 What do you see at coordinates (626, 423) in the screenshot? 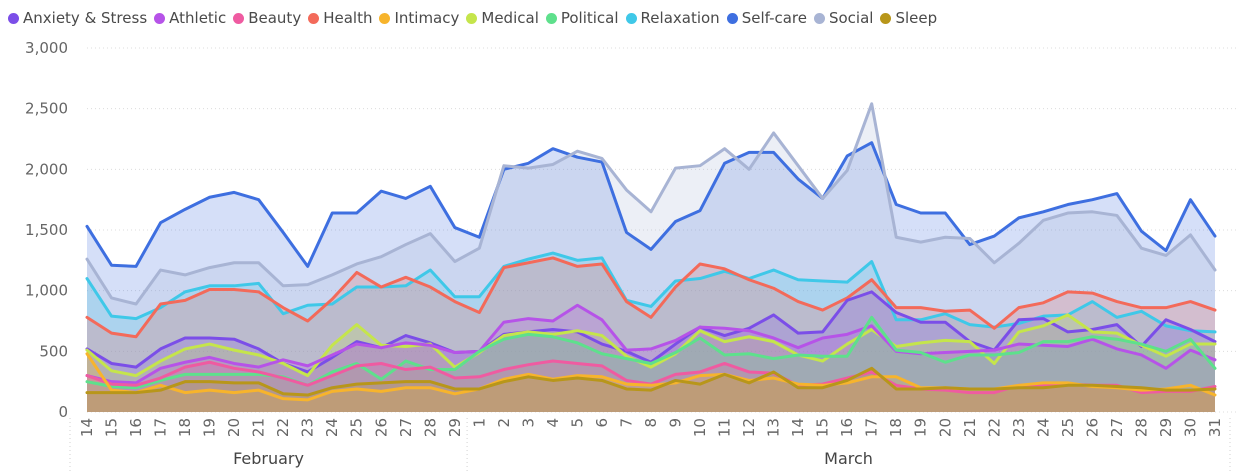
I see `x-tick-label: 7` at bounding box center [626, 423].